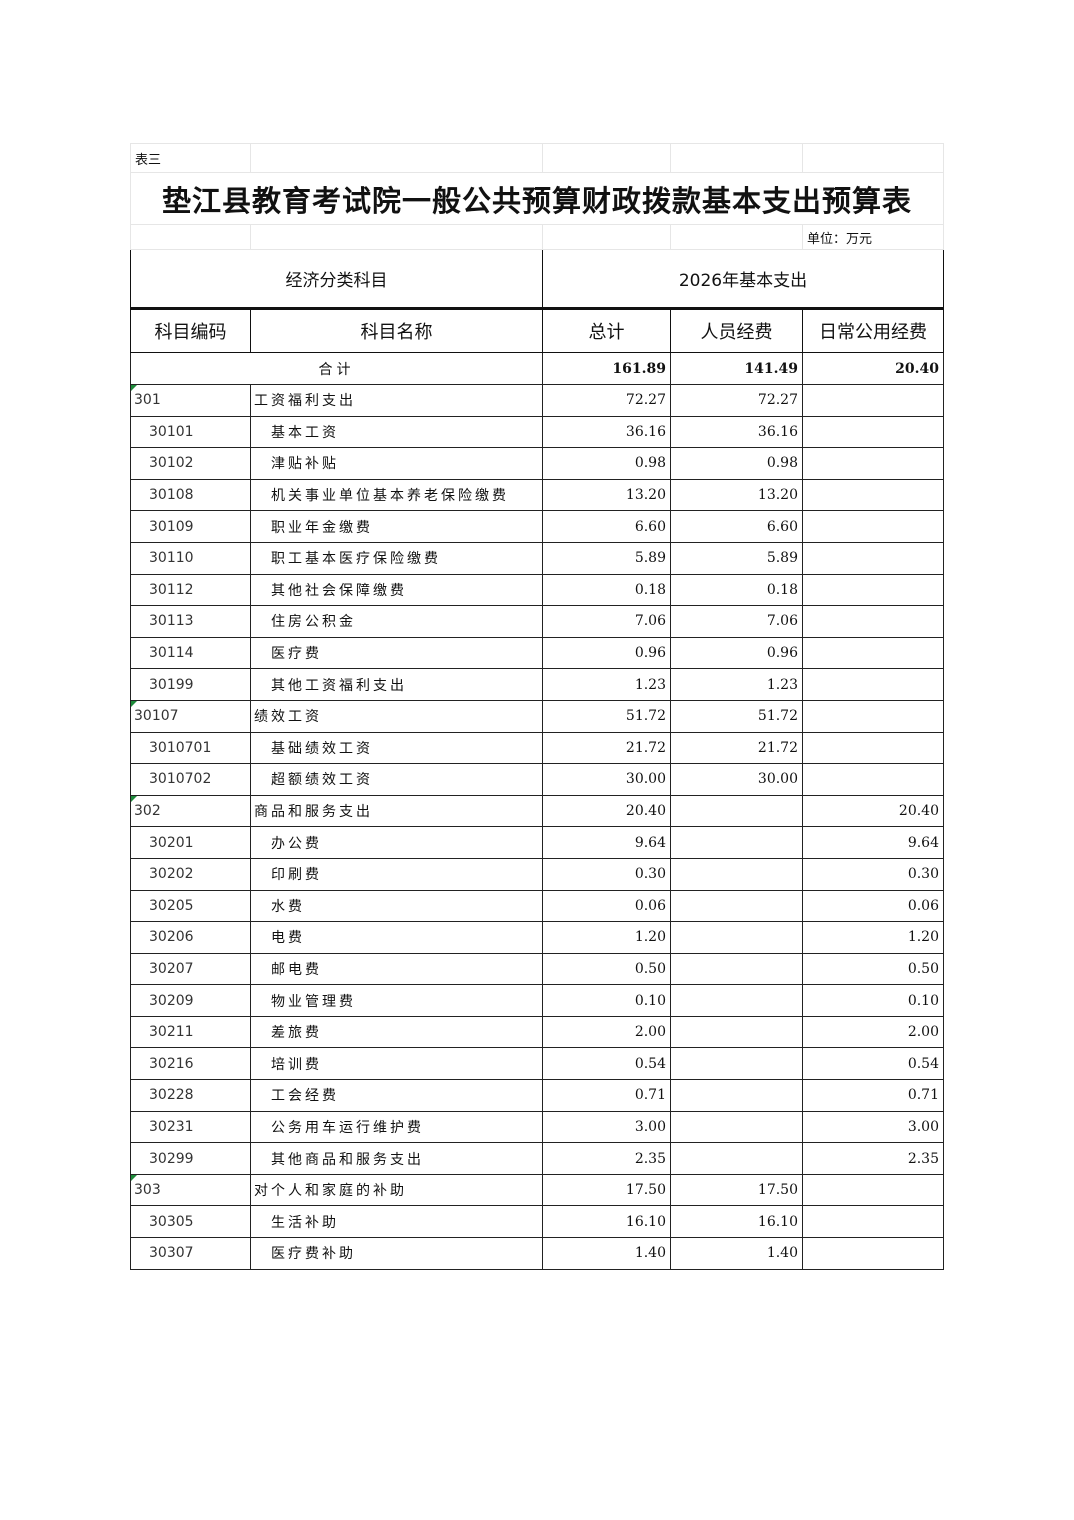  Describe the element at coordinates (606, 906) in the screenshot. I see `row-total: 0.06` at that location.